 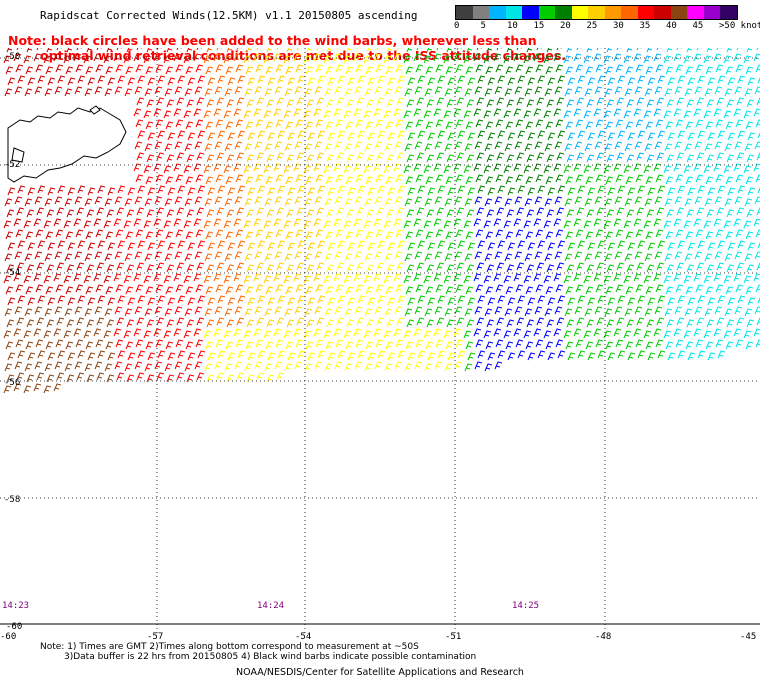 I want to click on legend-label: 15, so click(x=539, y=26).